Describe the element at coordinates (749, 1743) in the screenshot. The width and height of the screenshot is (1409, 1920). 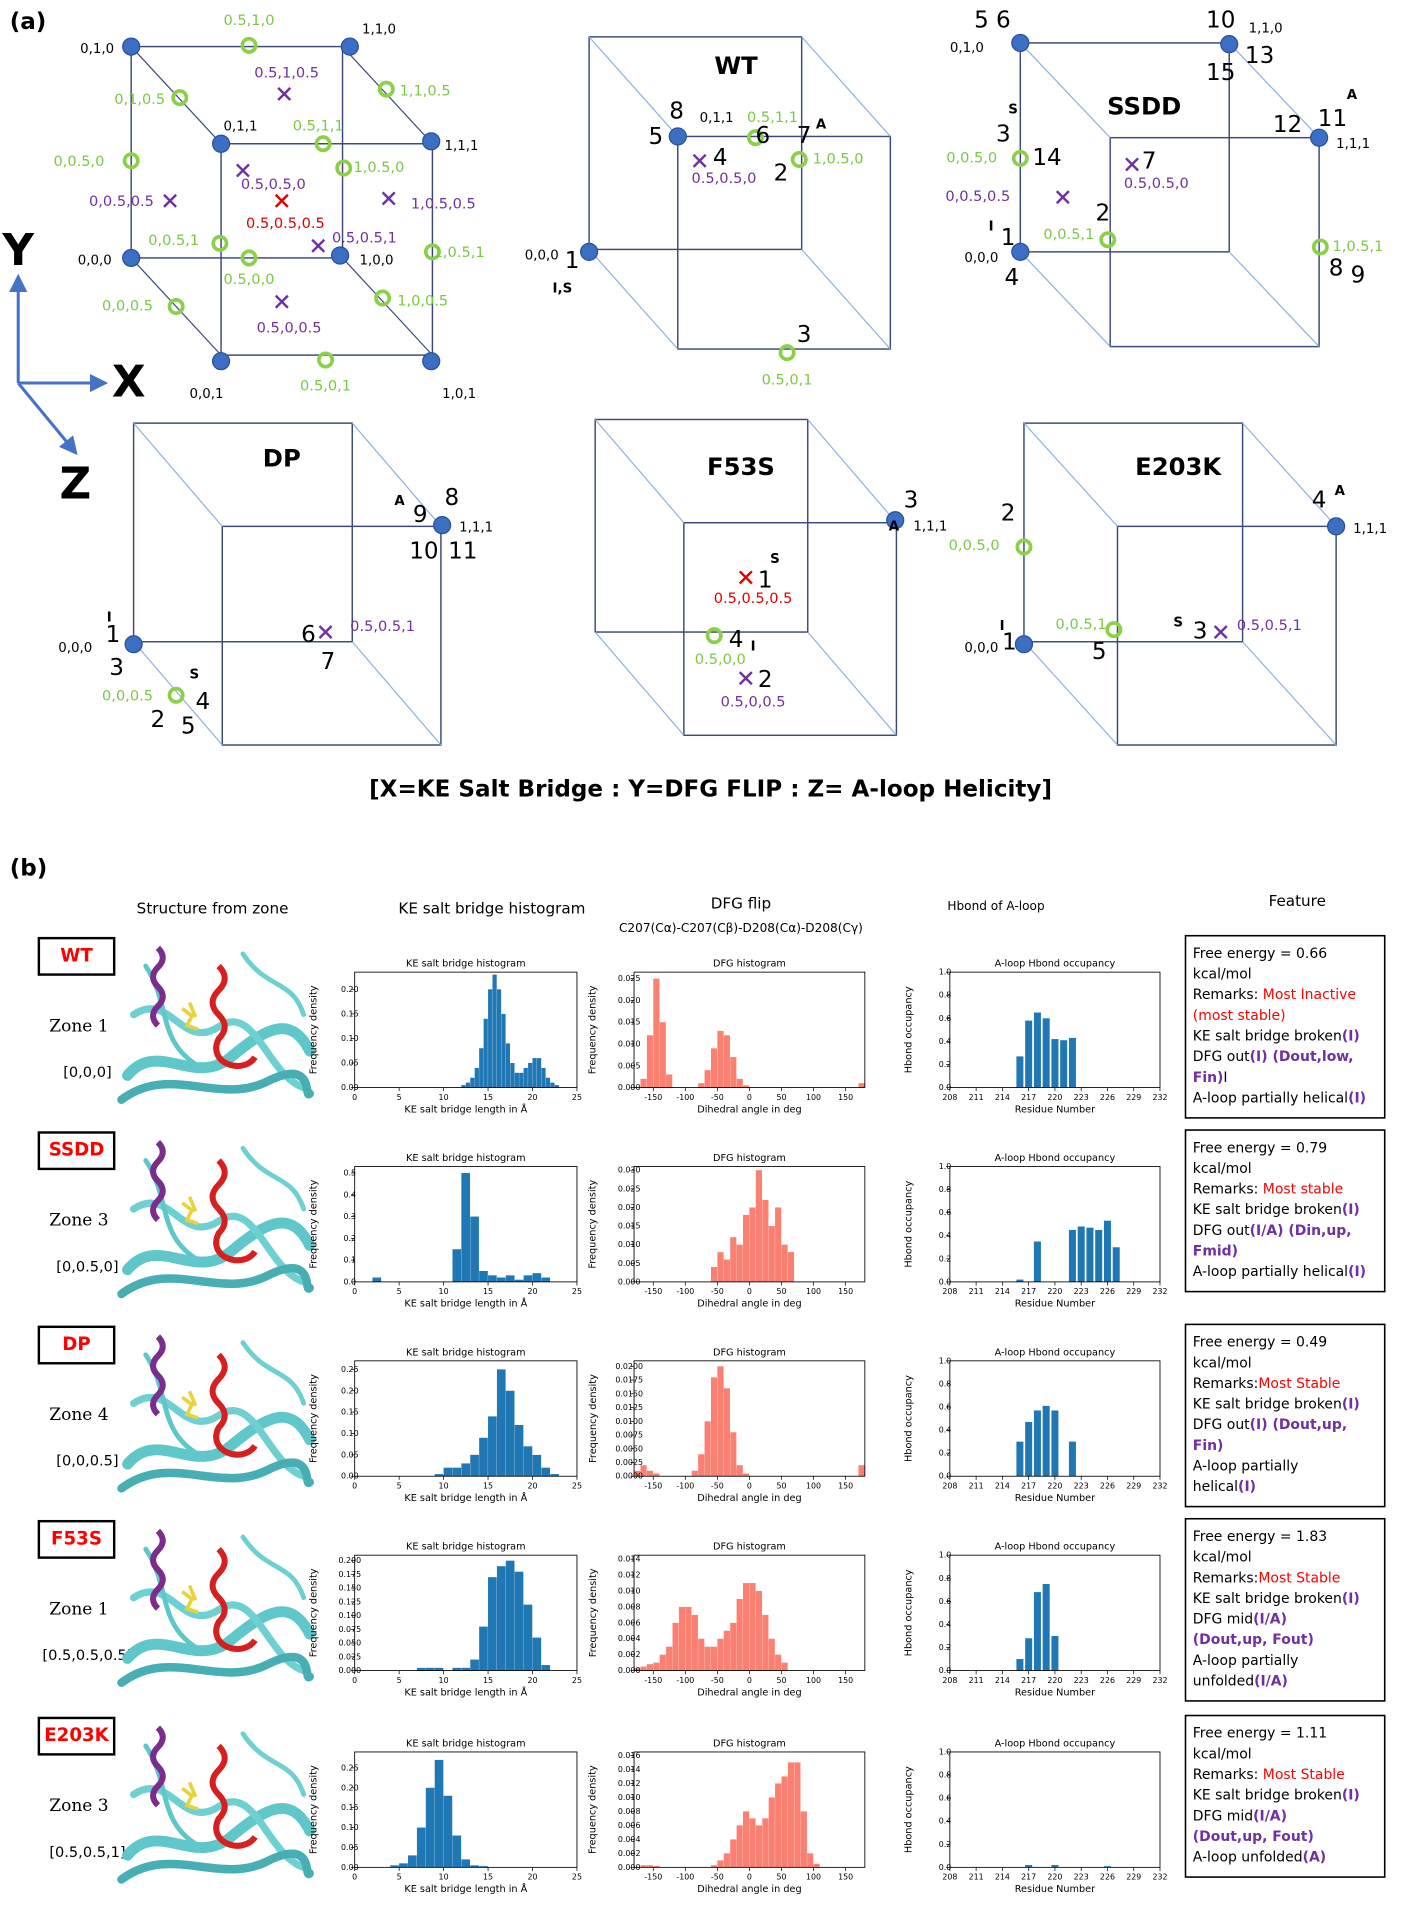
I see `chart-title: DFG histogram` at that location.